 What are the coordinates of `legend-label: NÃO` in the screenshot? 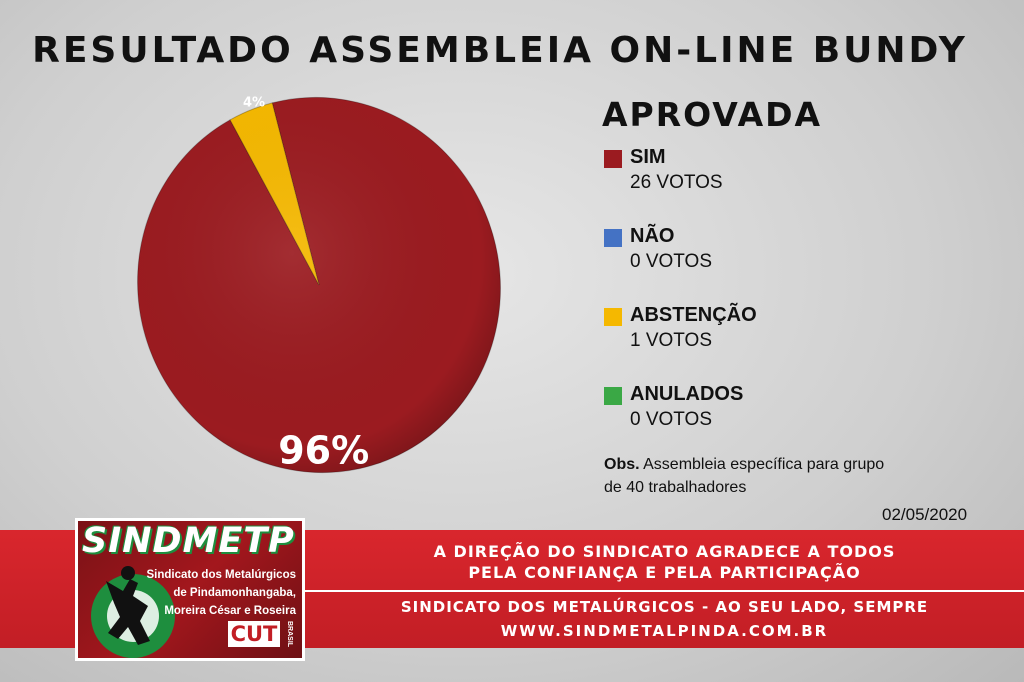 It's located at (652, 236).